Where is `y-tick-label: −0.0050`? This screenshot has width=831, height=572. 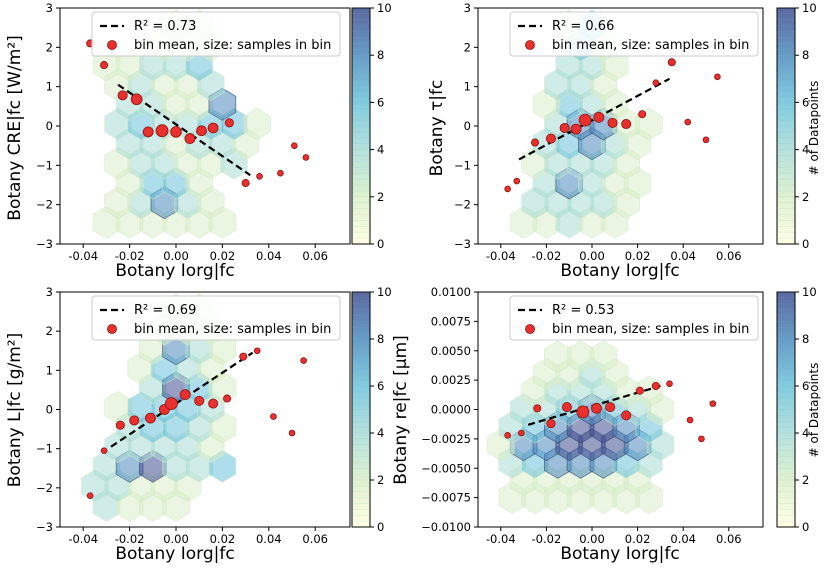
y-tick-label: −0.0050 is located at coordinates (446, 468).